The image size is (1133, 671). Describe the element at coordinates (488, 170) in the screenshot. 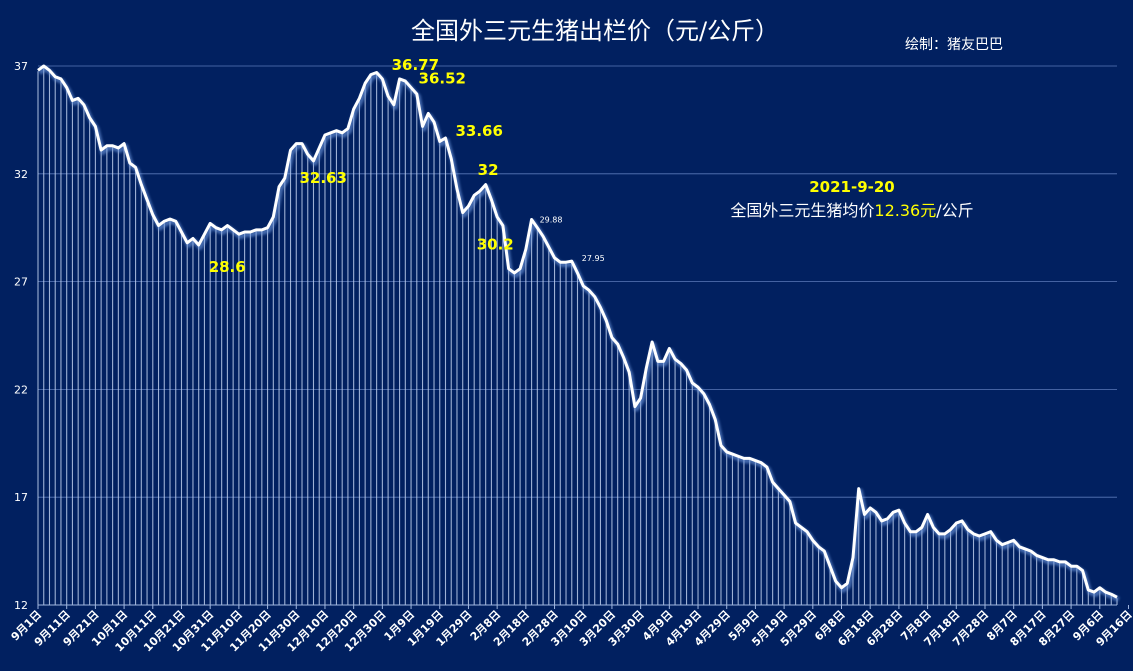

I see `data-label: 32` at that location.